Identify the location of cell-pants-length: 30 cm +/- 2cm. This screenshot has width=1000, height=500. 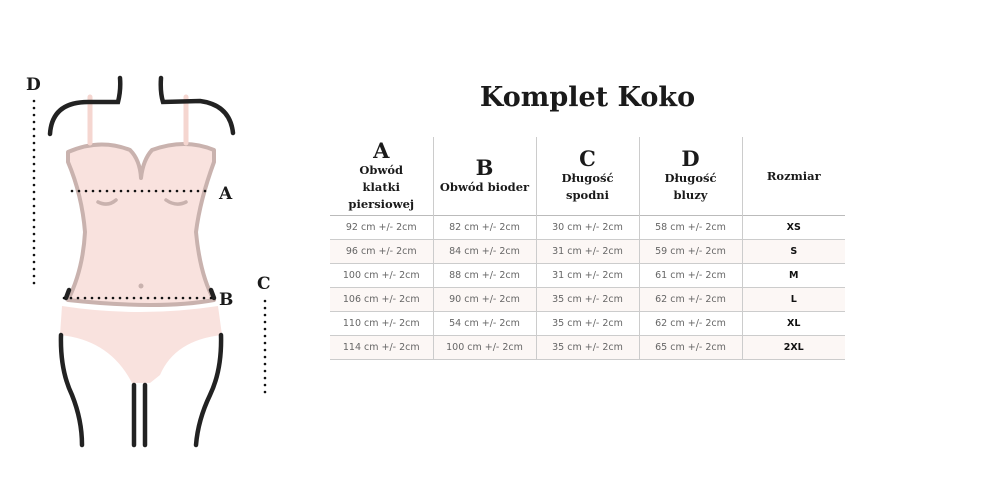
(587, 227).